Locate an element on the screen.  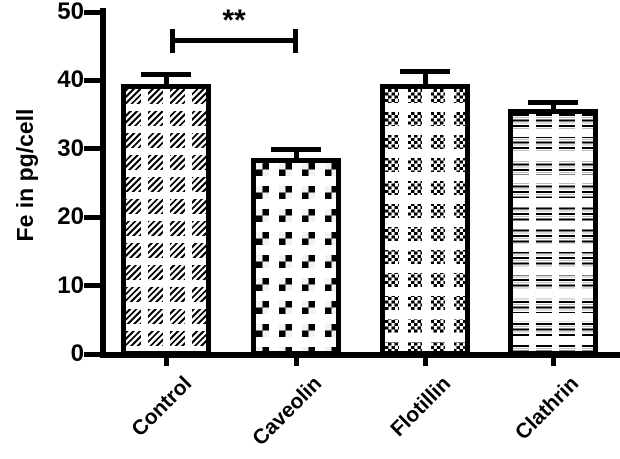
bar-clathrin is located at coordinates (553, 232).